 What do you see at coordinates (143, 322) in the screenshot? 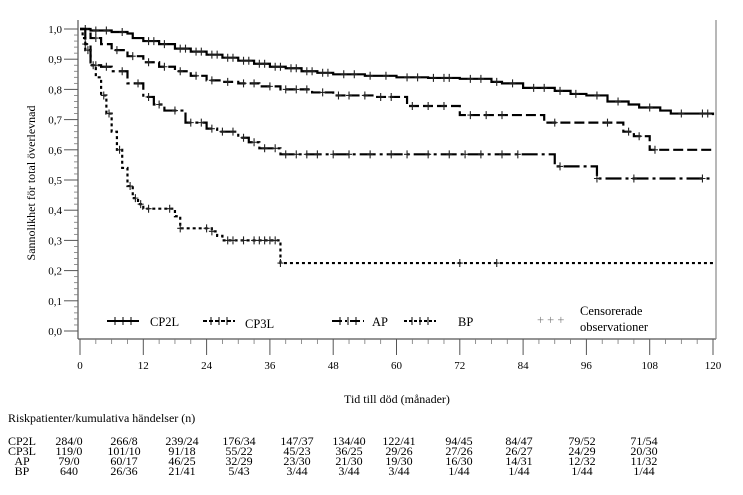
I see `legend-item-cp2l: CP2L` at bounding box center [143, 322].